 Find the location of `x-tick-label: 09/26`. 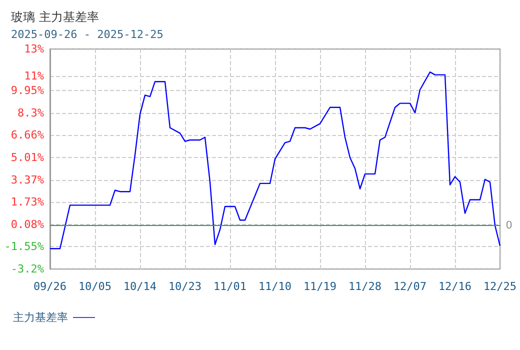

x-tick-label: 09/26 is located at coordinates (50, 286).